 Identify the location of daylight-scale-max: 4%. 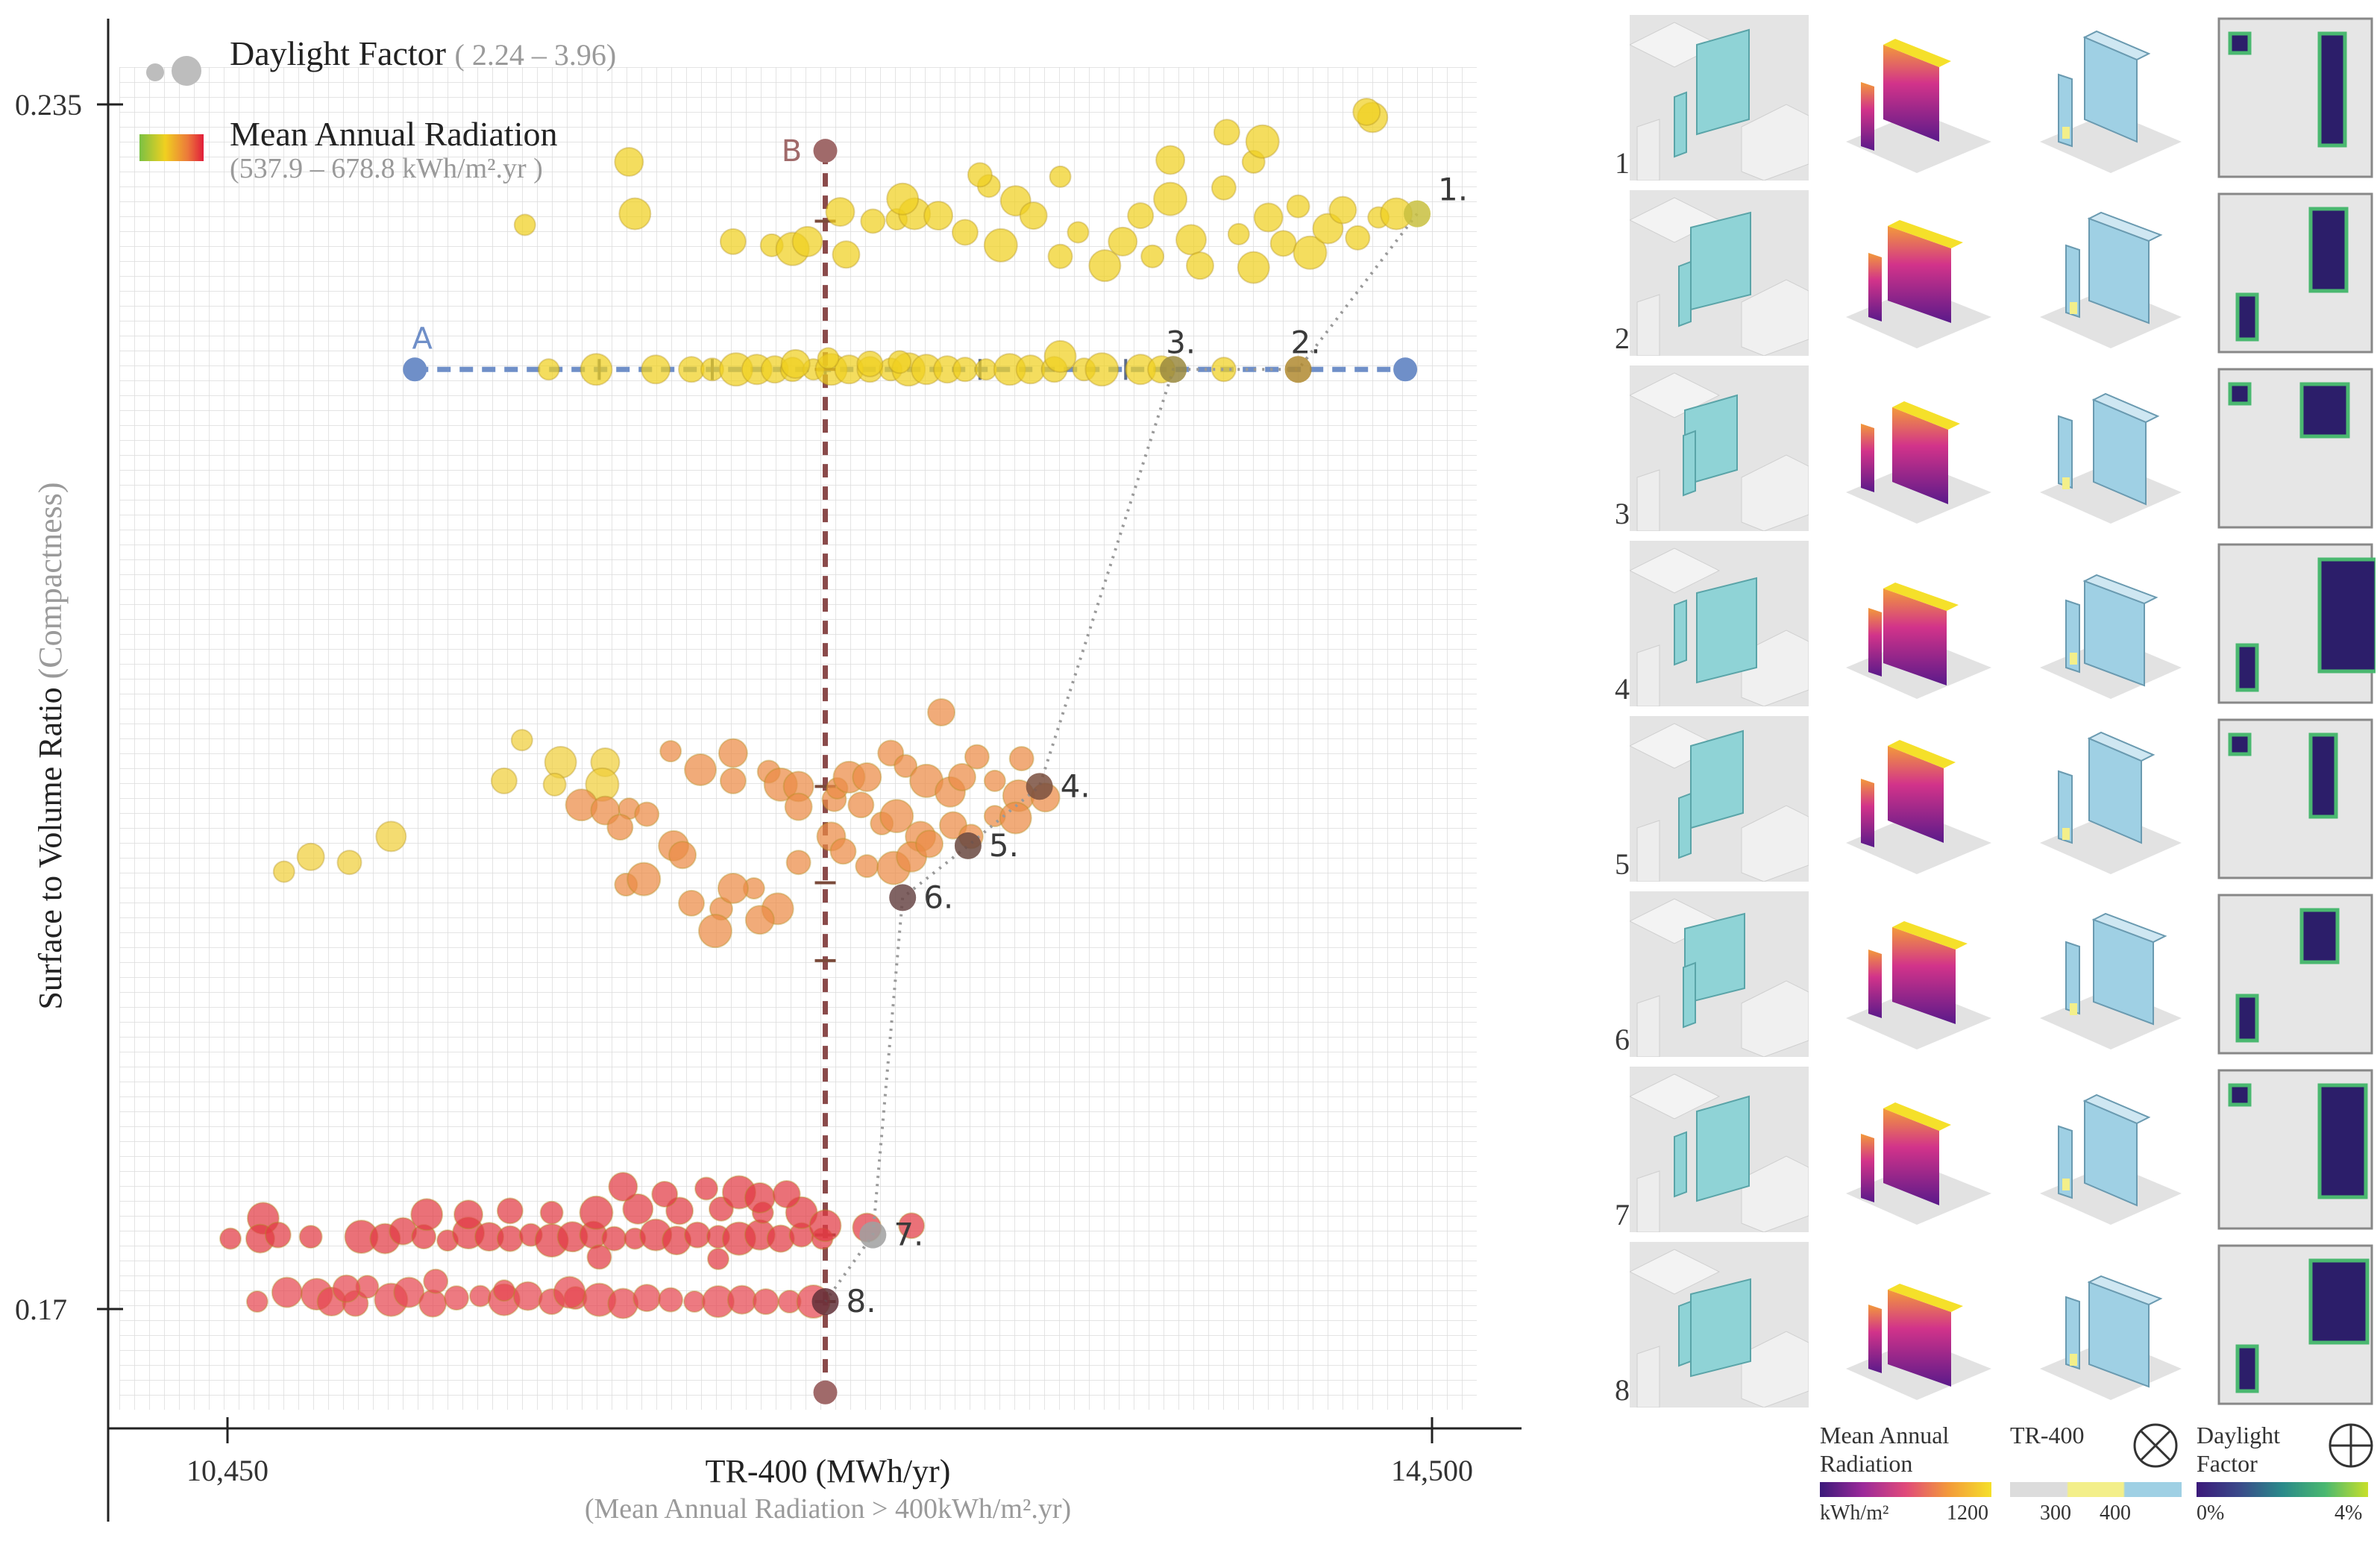
(2349, 1513).